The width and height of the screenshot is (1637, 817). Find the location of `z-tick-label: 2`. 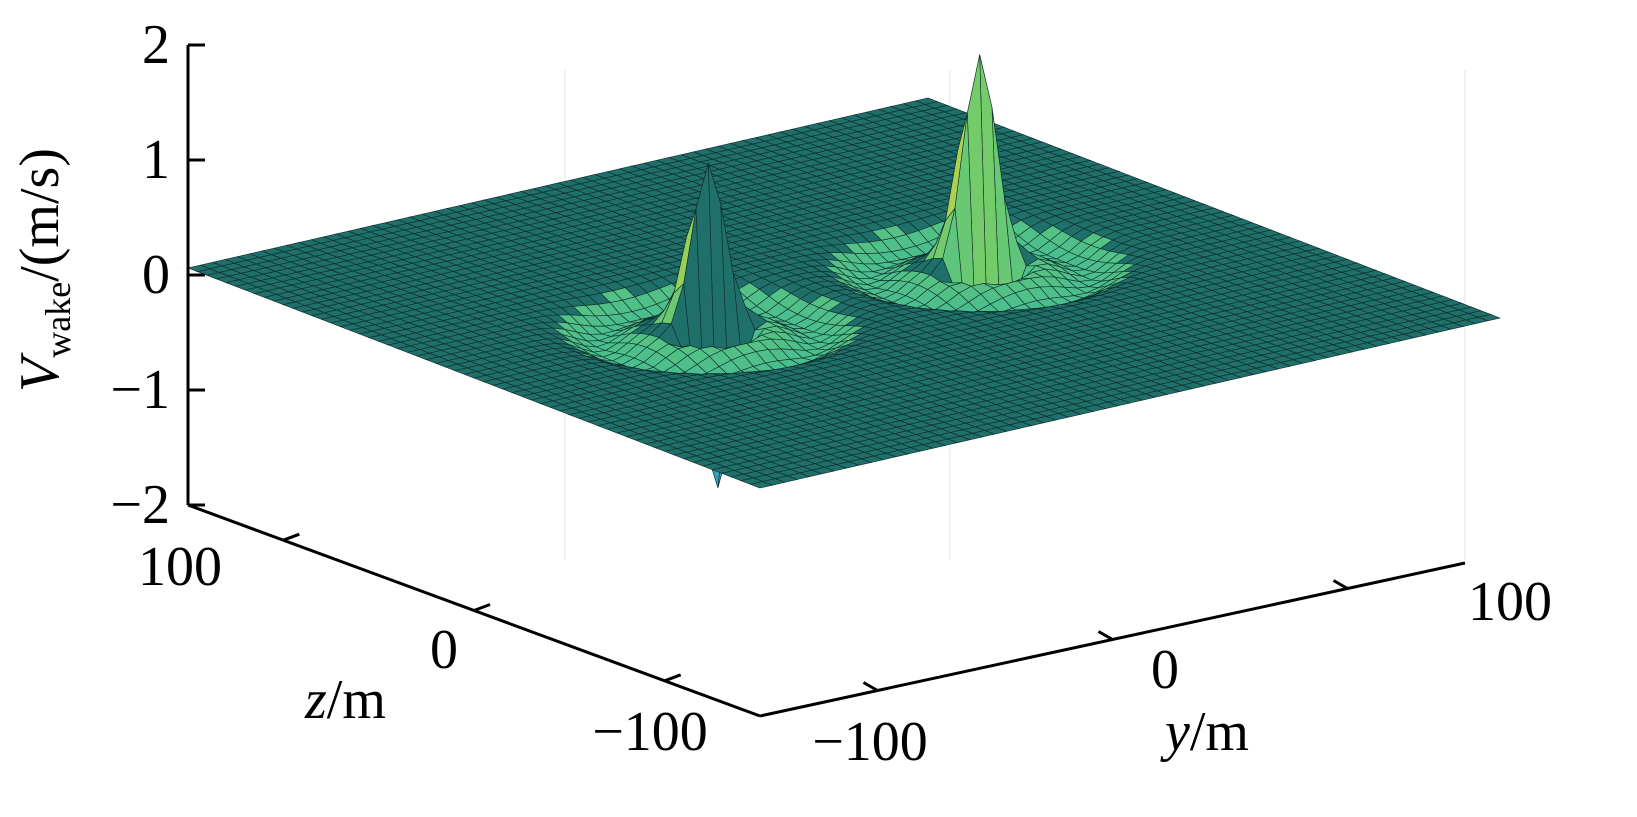

z-tick-label: 2 is located at coordinates (156, 45).